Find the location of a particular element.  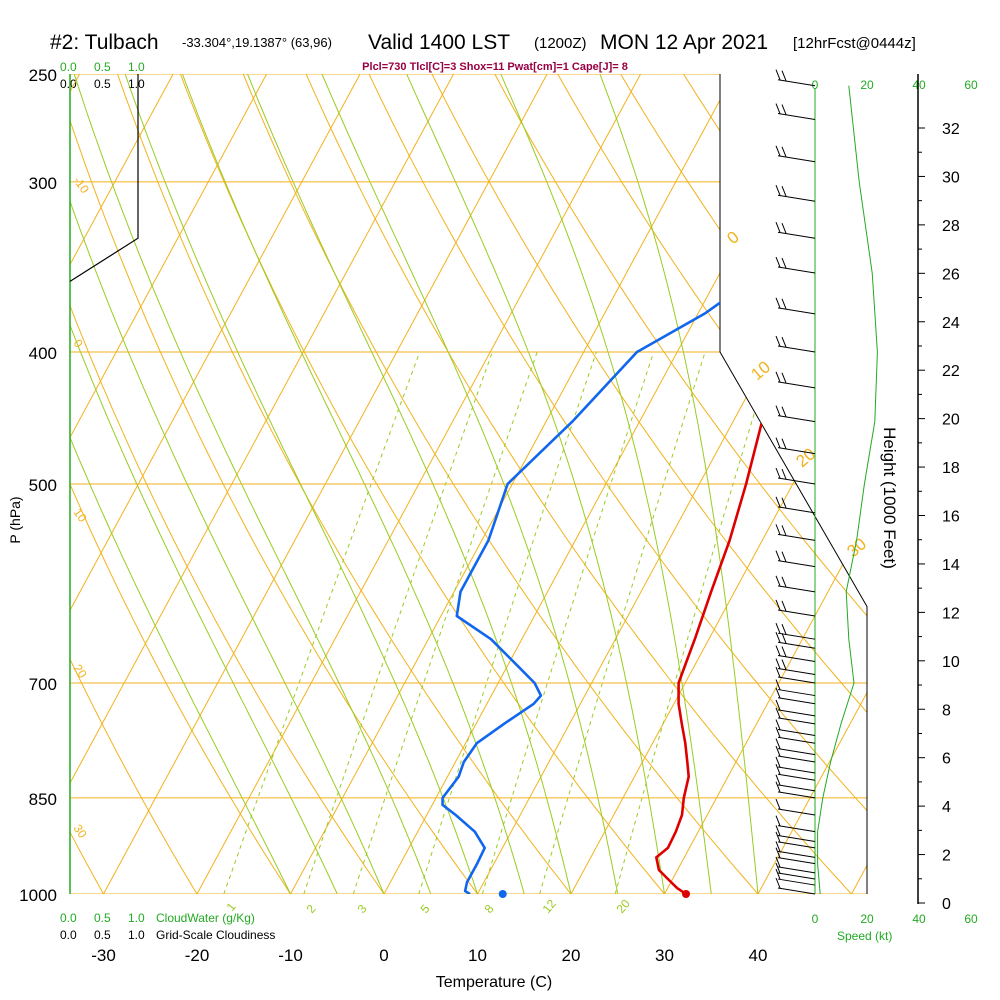

cloudwater-tick-top-0: 0.0 is located at coordinates (68, 67).